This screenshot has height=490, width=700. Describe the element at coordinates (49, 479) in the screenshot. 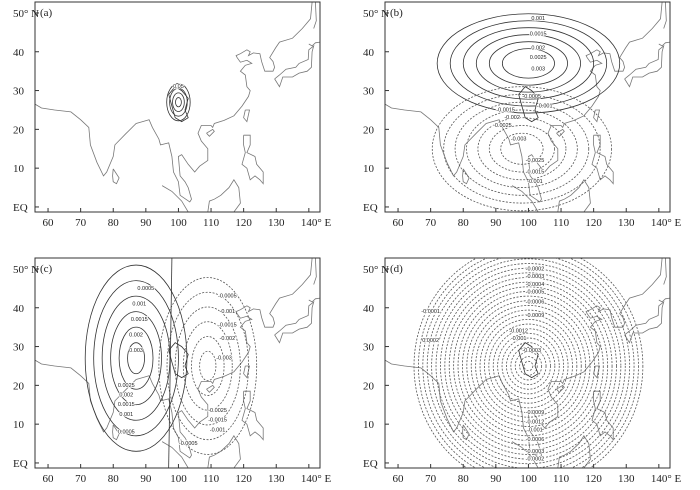

I see `x-tick-label: 60` at that location.